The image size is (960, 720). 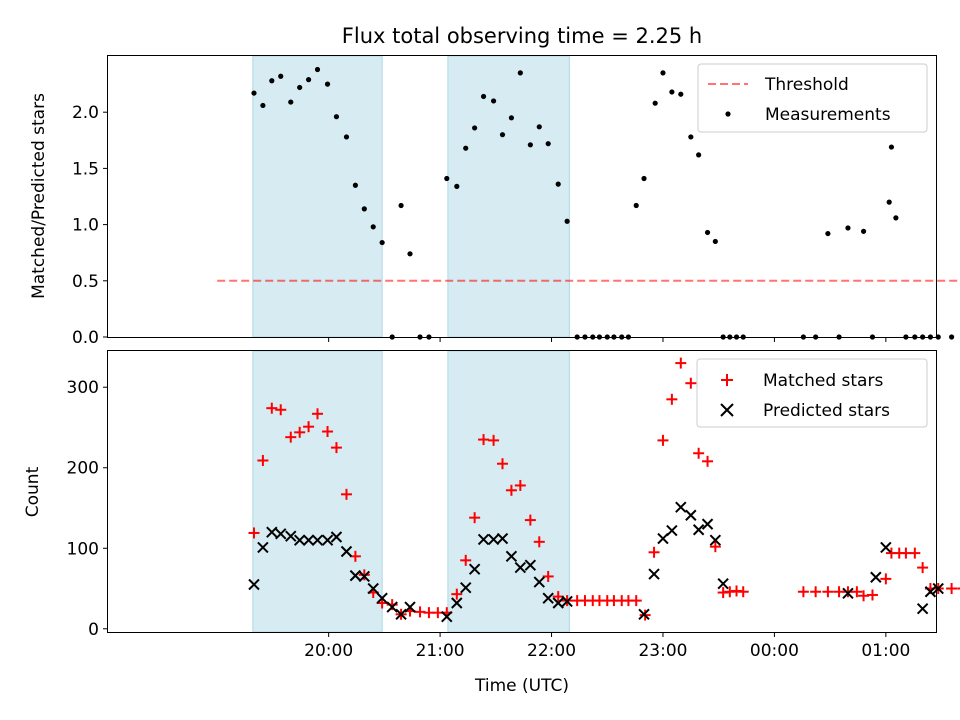 I want to click on bottom-ytick-label-0: 0, so click(x=93, y=630).